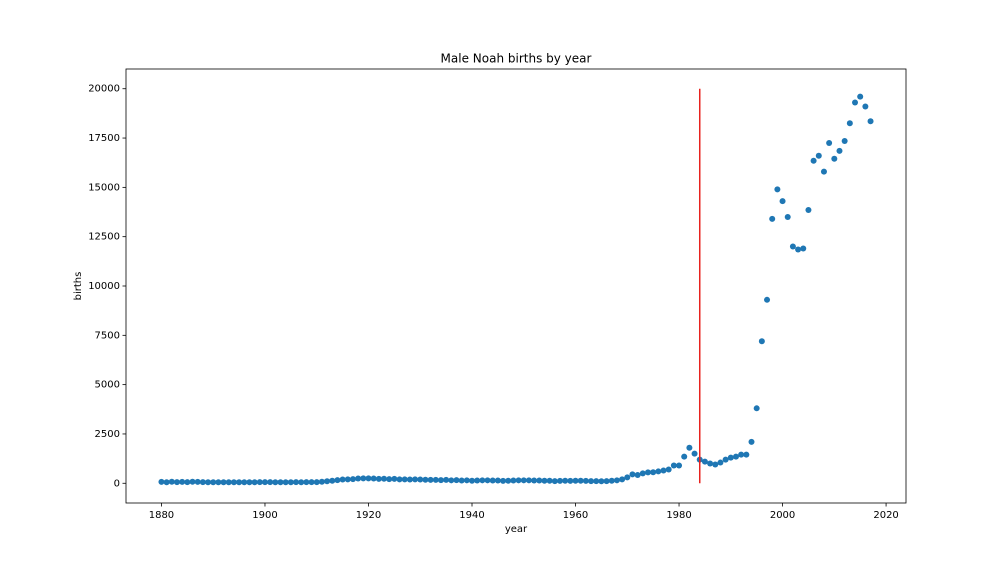 The image size is (1008, 576). What do you see at coordinates (782, 515) in the screenshot?
I see `x-tick-label: 2000` at bounding box center [782, 515].